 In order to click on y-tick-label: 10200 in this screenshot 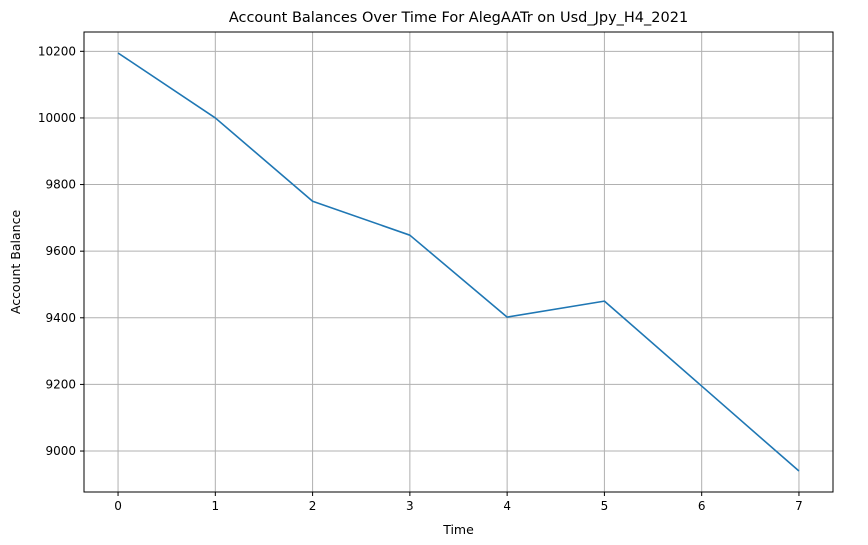, I will do `click(57, 51)`.